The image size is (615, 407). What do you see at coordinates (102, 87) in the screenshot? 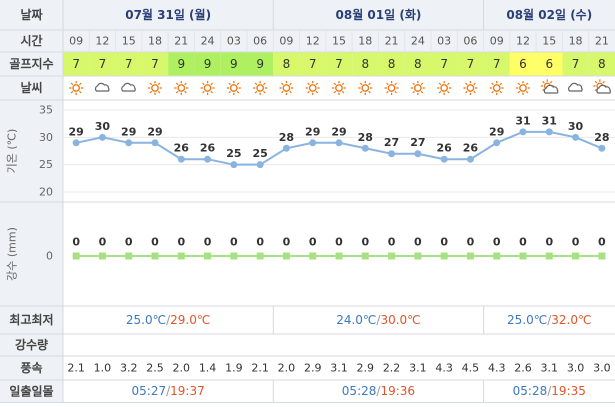
I see `cloudy-icon` at bounding box center [102, 87].